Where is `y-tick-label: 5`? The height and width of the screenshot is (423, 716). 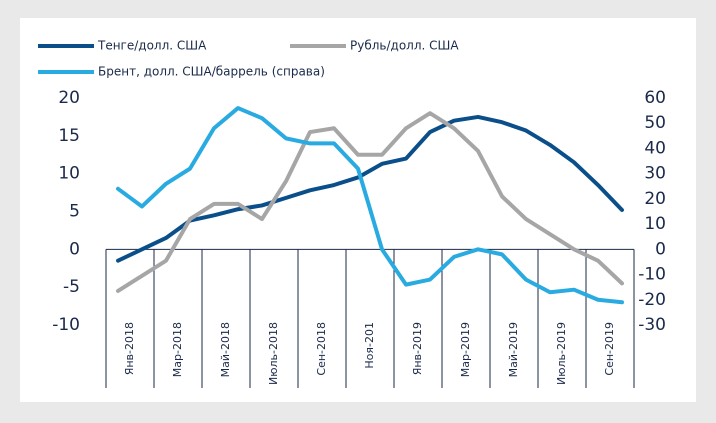
y-tick-label: 5 is located at coordinates (74, 212).